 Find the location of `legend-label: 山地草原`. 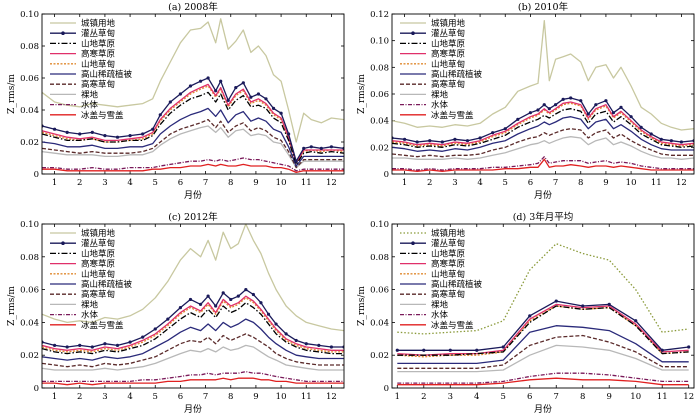

legend-label: 山地草原 is located at coordinates (448, 43).